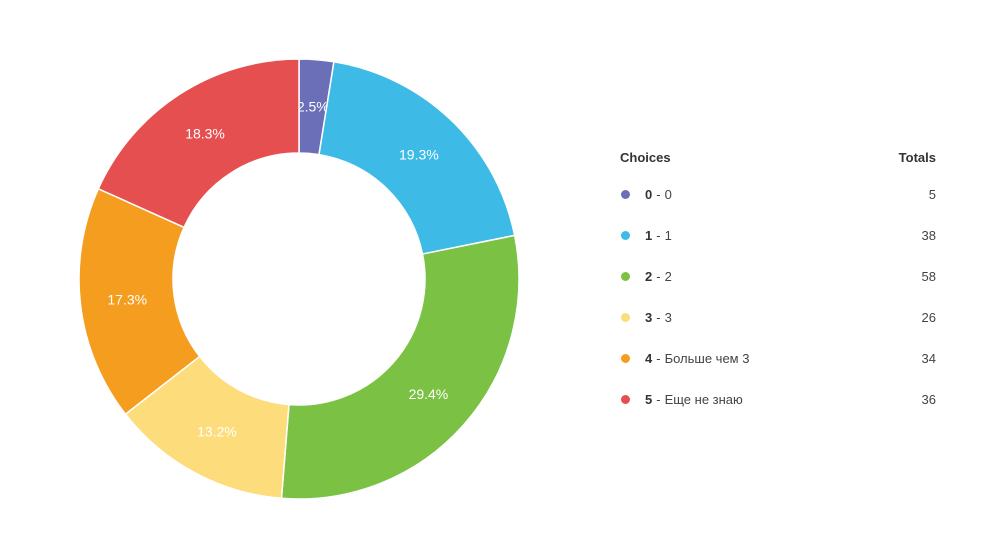 Image resolution: width=994 pixels, height=551 pixels. I want to click on legend-item-code: 3, so click(649, 317).